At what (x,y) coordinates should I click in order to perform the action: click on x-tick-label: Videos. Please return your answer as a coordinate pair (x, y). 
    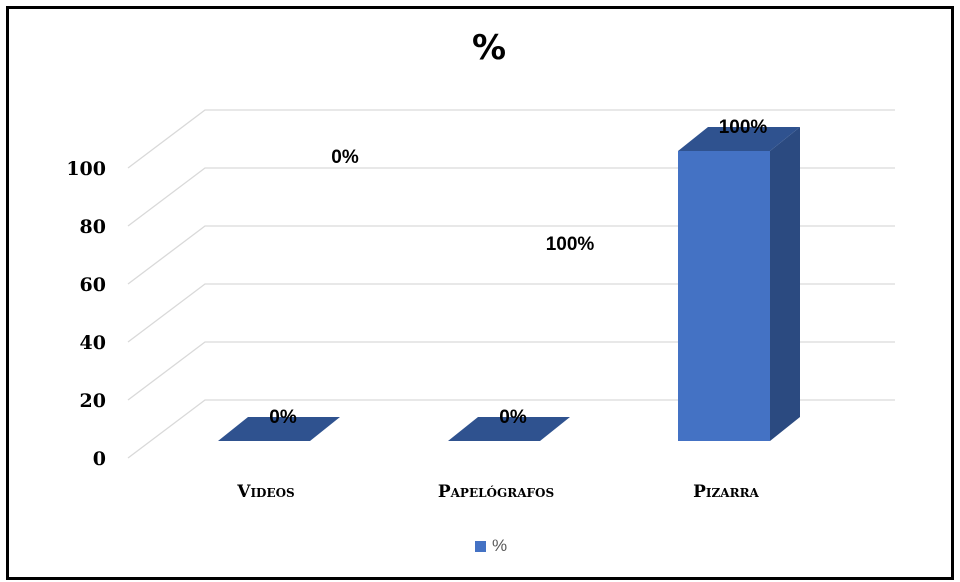
    Looking at the image, I should click on (265, 492).